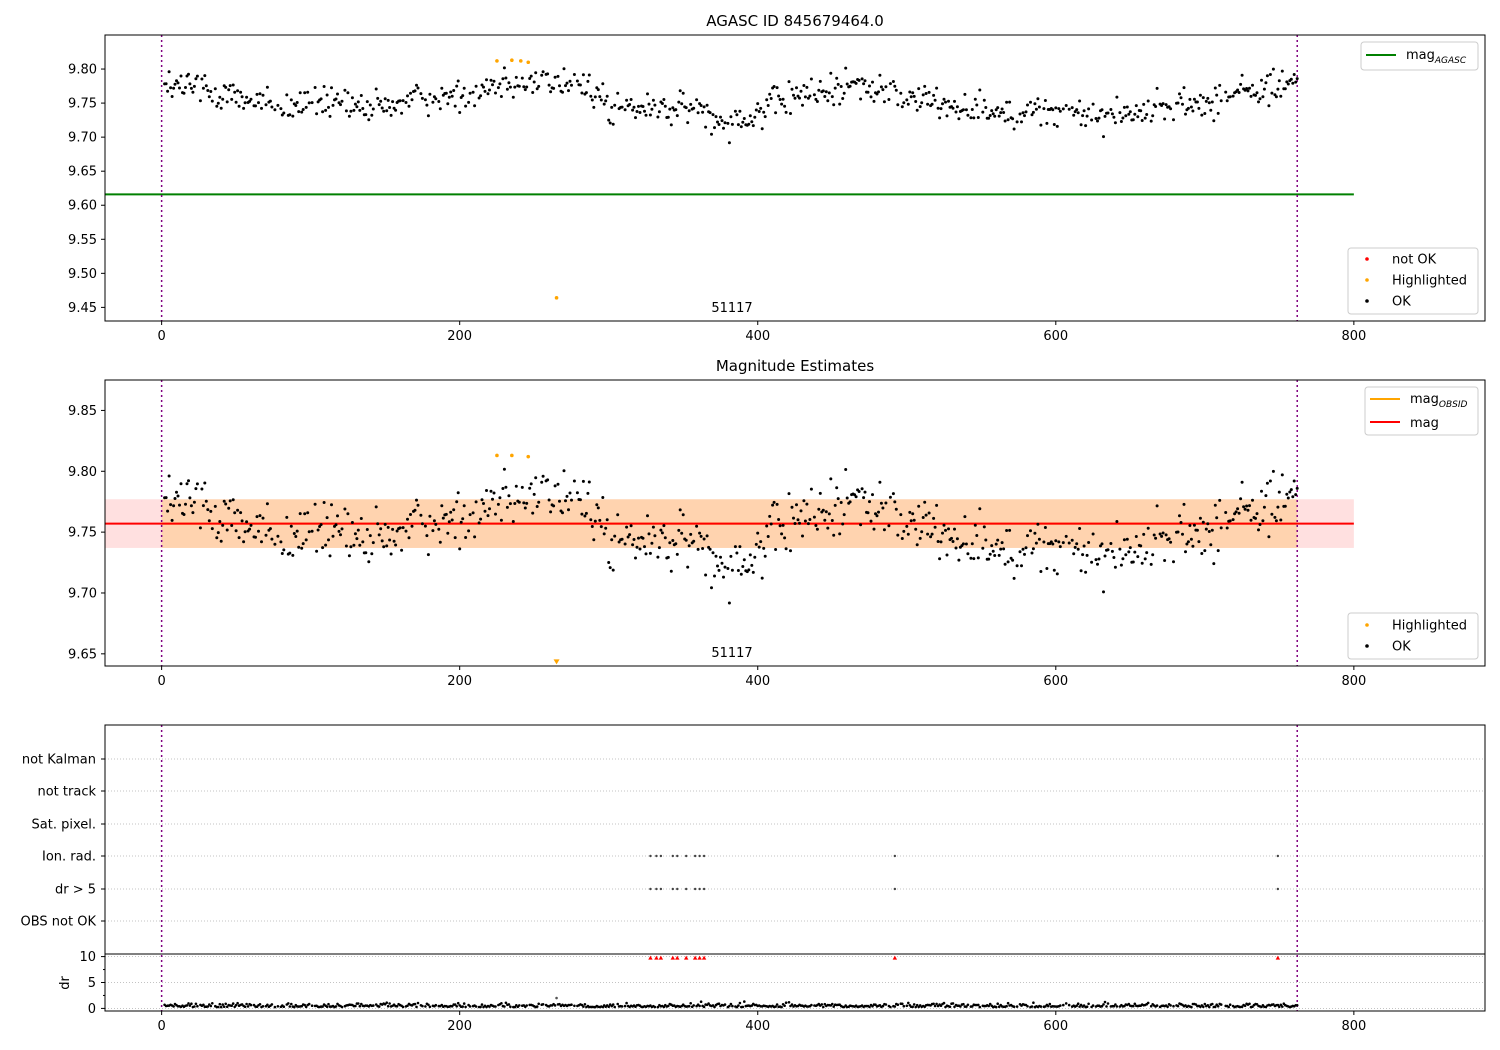 Image resolution: width=1500 pixels, height=1050 pixels. Describe the element at coordinates (75, 890) in the screenshot. I see `flag-label: dr > 5` at that location.